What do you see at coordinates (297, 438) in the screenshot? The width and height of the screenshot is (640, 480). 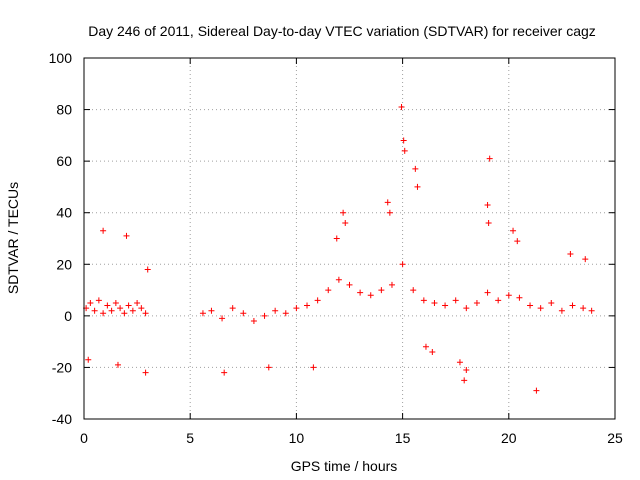 I see `x-tick-label: 10` at bounding box center [297, 438].